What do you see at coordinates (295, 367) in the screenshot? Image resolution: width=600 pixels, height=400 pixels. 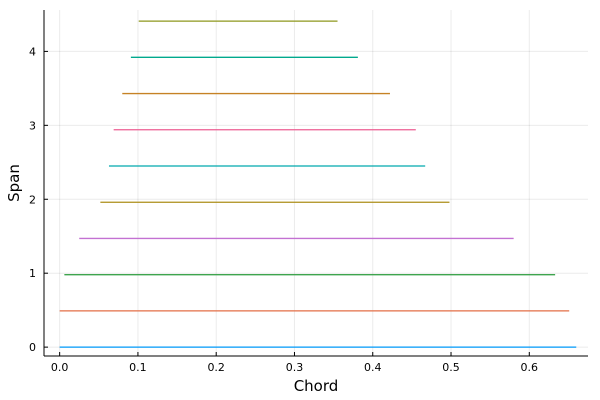 I see `x-tick-label: 0.3` at bounding box center [295, 367].